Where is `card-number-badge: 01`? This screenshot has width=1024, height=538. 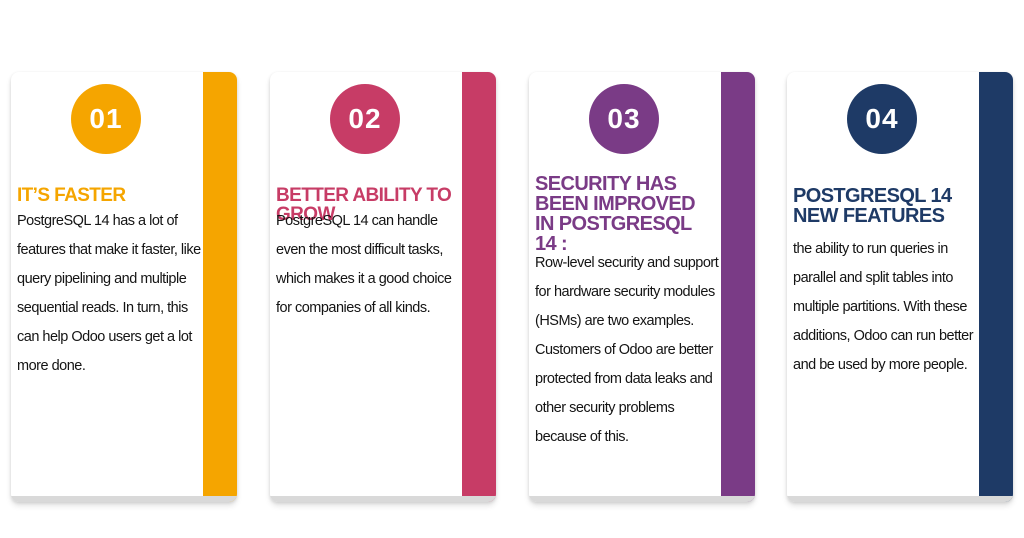 card-number-badge: 01 is located at coordinates (106, 119).